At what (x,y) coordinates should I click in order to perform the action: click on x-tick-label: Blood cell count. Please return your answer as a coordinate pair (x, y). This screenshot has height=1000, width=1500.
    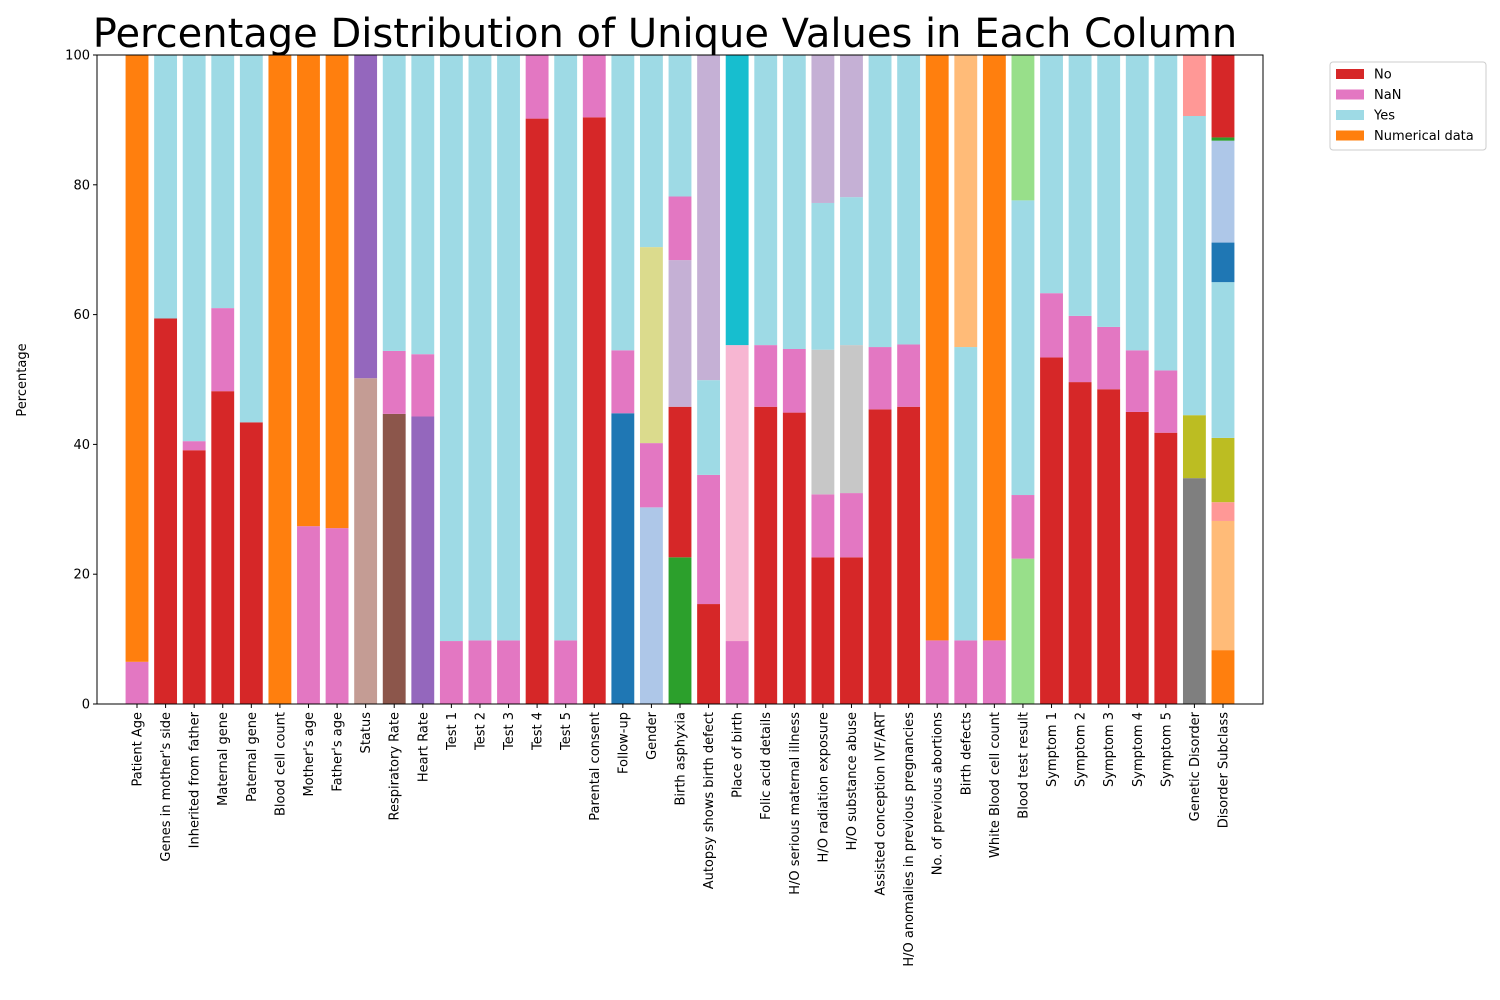
    Looking at the image, I should click on (280, 764).